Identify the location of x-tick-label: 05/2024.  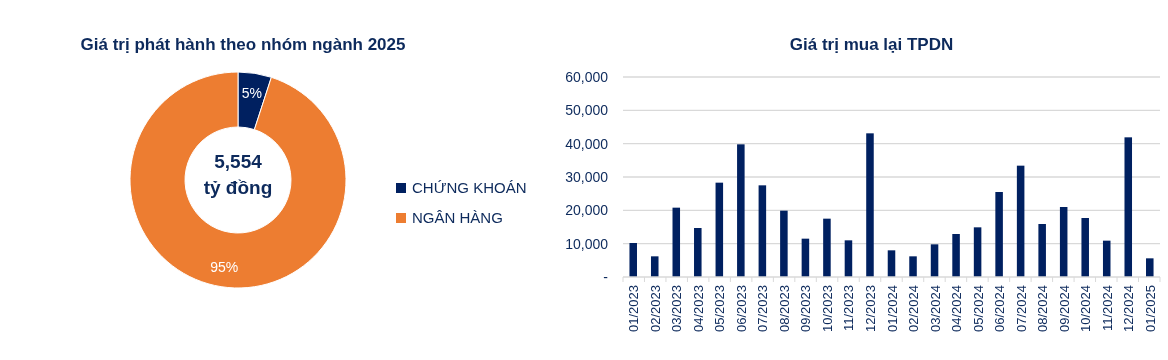
(978, 308).